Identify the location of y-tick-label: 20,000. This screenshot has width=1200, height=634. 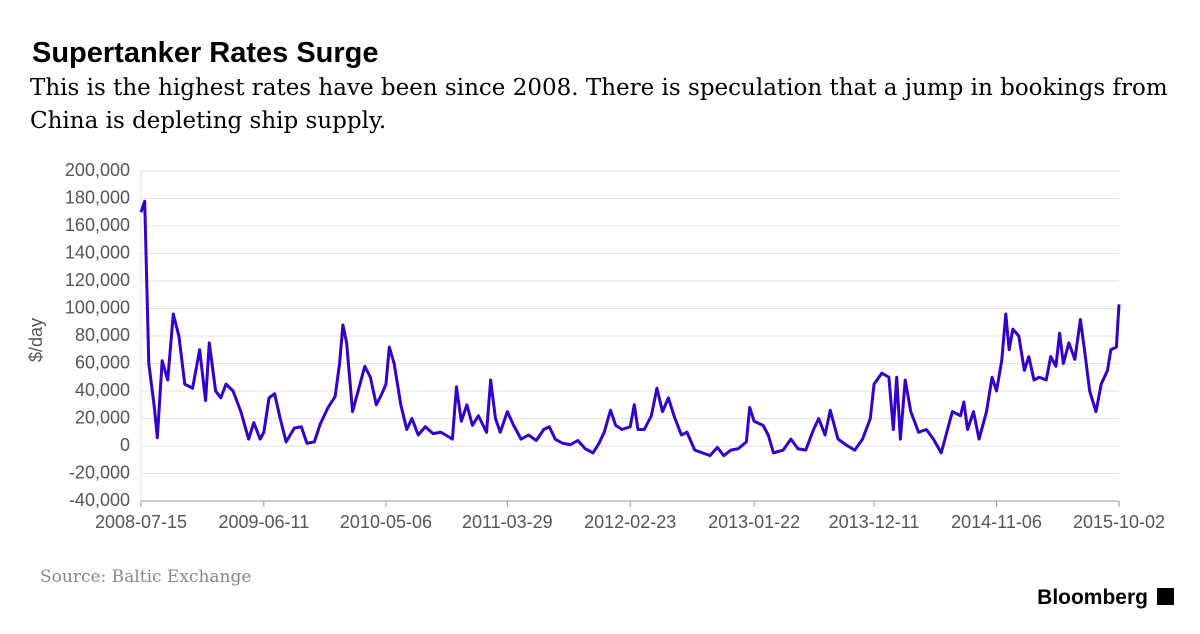
(102, 417).